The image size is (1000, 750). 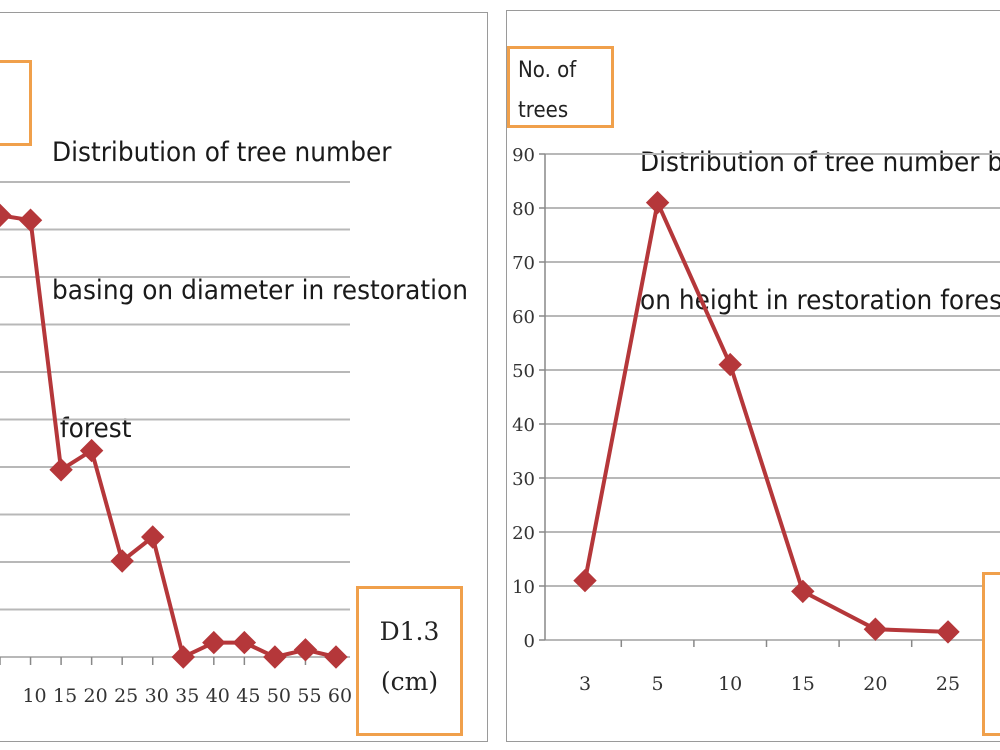 I want to click on height-y-tick-label: 70, so click(x=523, y=263).